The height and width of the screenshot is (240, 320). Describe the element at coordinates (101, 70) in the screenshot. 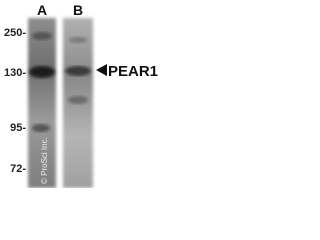

I see `arrow` at that location.